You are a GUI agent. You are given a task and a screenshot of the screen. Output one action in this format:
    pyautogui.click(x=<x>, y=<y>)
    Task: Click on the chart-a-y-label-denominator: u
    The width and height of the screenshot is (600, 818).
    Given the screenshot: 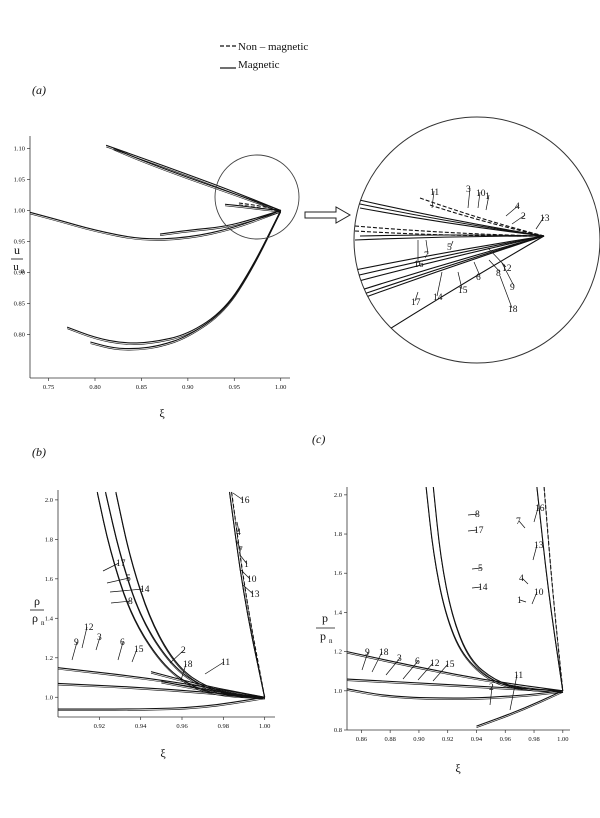 What is the action you would take?
    pyautogui.click(x=16, y=267)
    